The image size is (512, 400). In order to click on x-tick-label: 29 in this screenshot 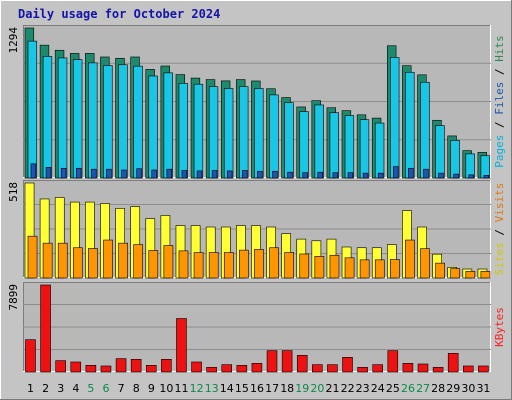, I will do `click(453, 388)`.